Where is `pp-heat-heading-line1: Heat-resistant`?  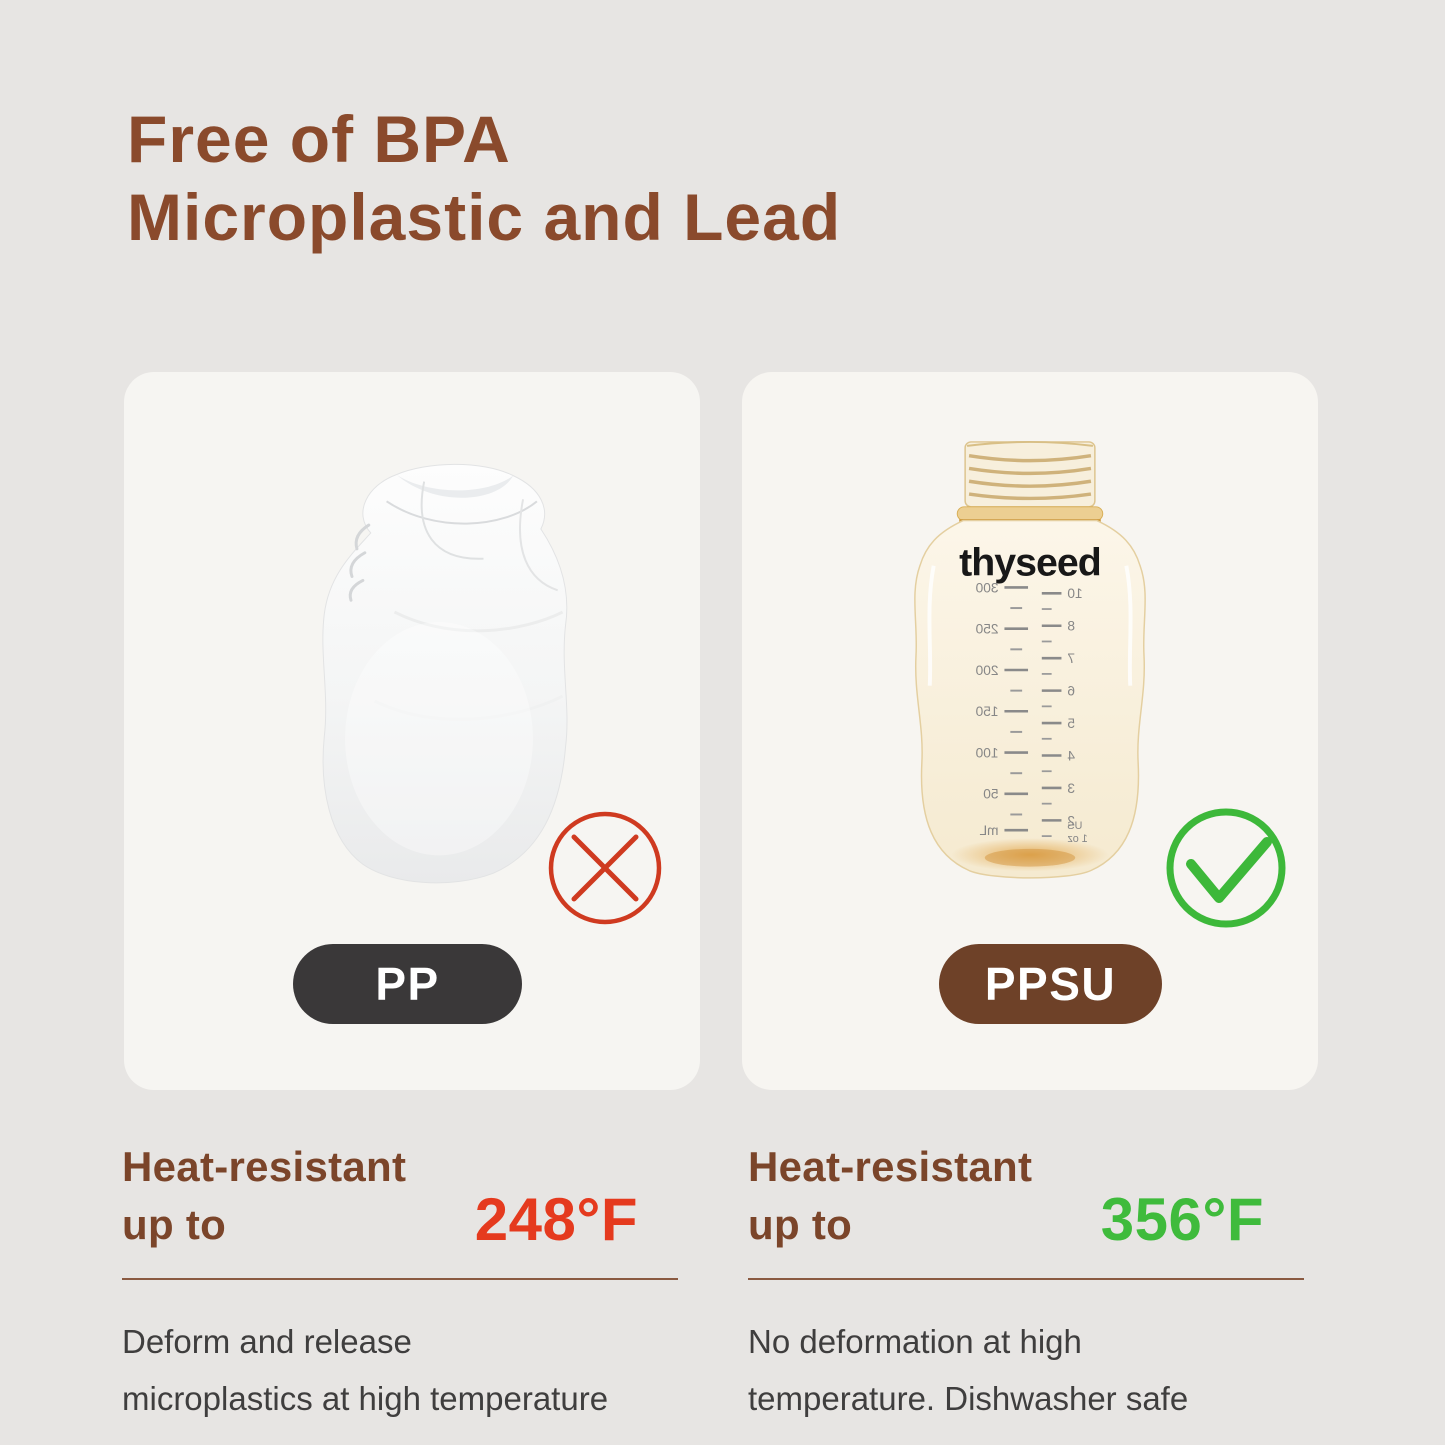 pp-heat-heading-line1: Heat-resistant is located at coordinates (264, 1167).